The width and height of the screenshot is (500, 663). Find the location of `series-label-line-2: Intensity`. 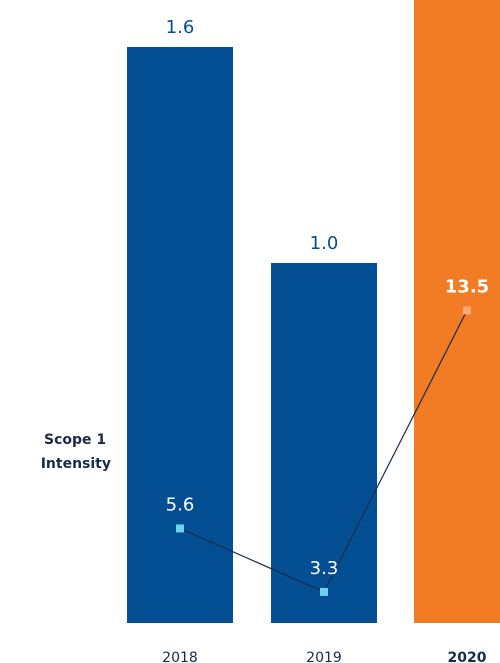

series-label-line-2: Intensity is located at coordinates (76, 464).